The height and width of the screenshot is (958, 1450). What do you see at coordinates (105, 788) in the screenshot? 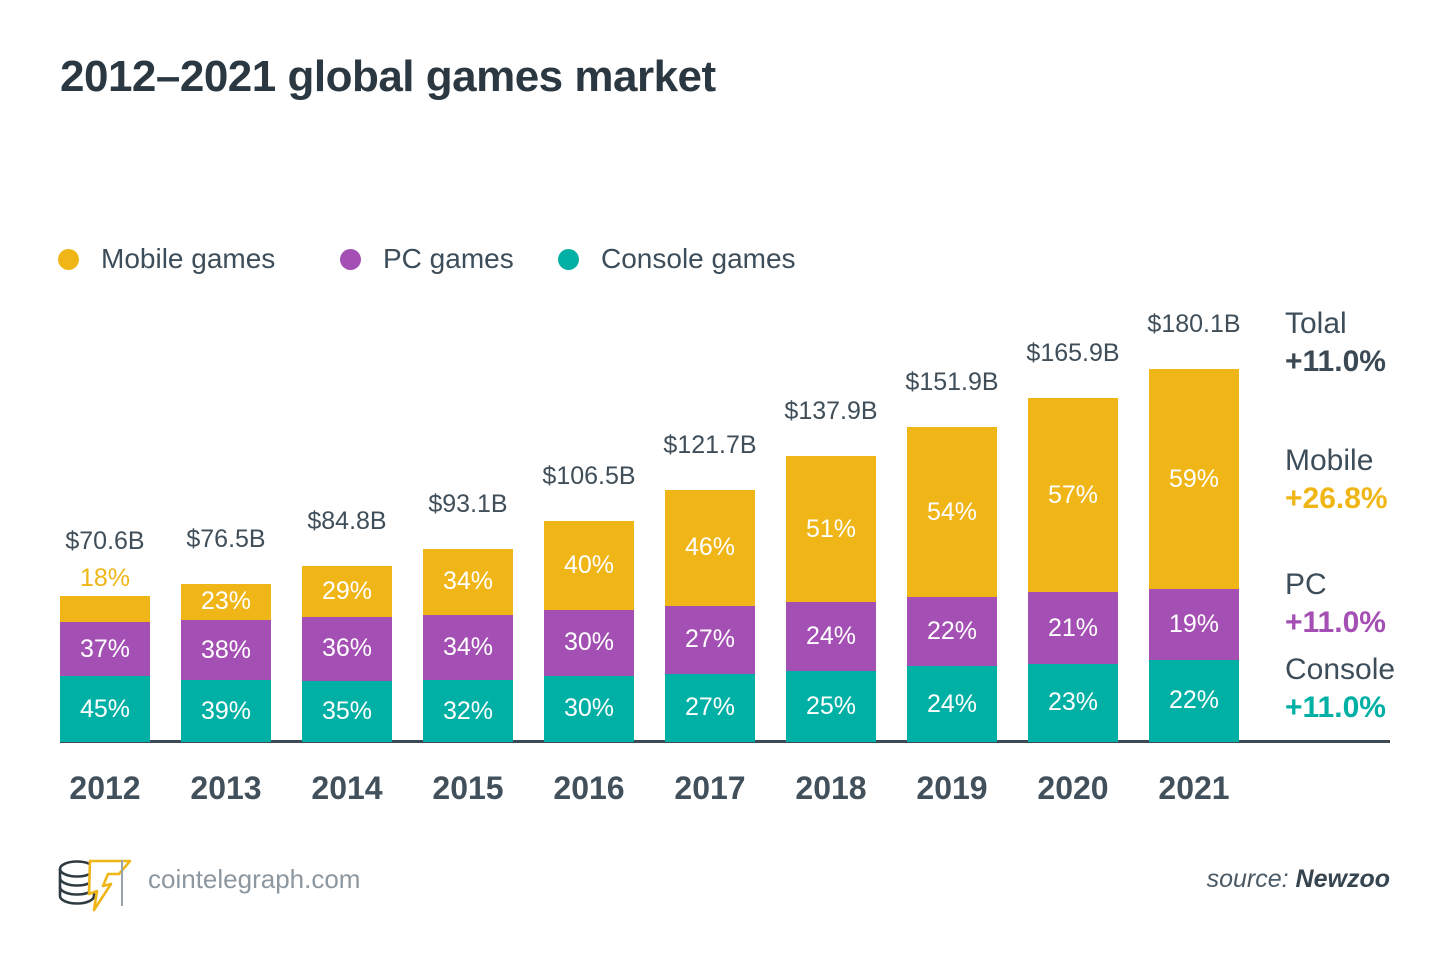
I see `year-label-2012: 2012` at bounding box center [105, 788].